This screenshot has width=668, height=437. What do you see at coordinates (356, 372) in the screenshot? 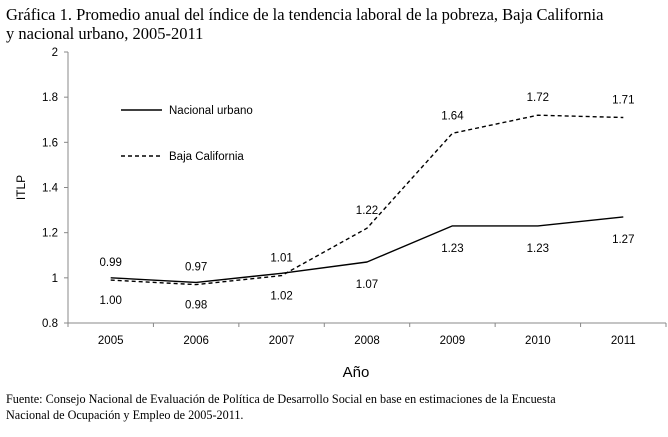
I see `x-axis-title: Año` at bounding box center [356, 372].